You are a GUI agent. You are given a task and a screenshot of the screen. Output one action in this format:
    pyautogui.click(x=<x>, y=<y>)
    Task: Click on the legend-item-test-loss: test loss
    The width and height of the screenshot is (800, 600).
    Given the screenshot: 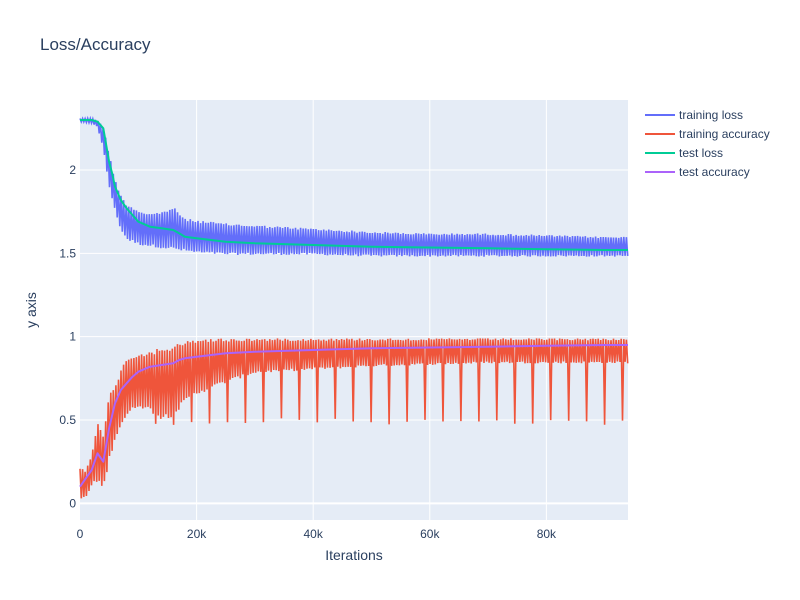 What is the action you would take?
    pyautogui.click(x=684, y=153)
    